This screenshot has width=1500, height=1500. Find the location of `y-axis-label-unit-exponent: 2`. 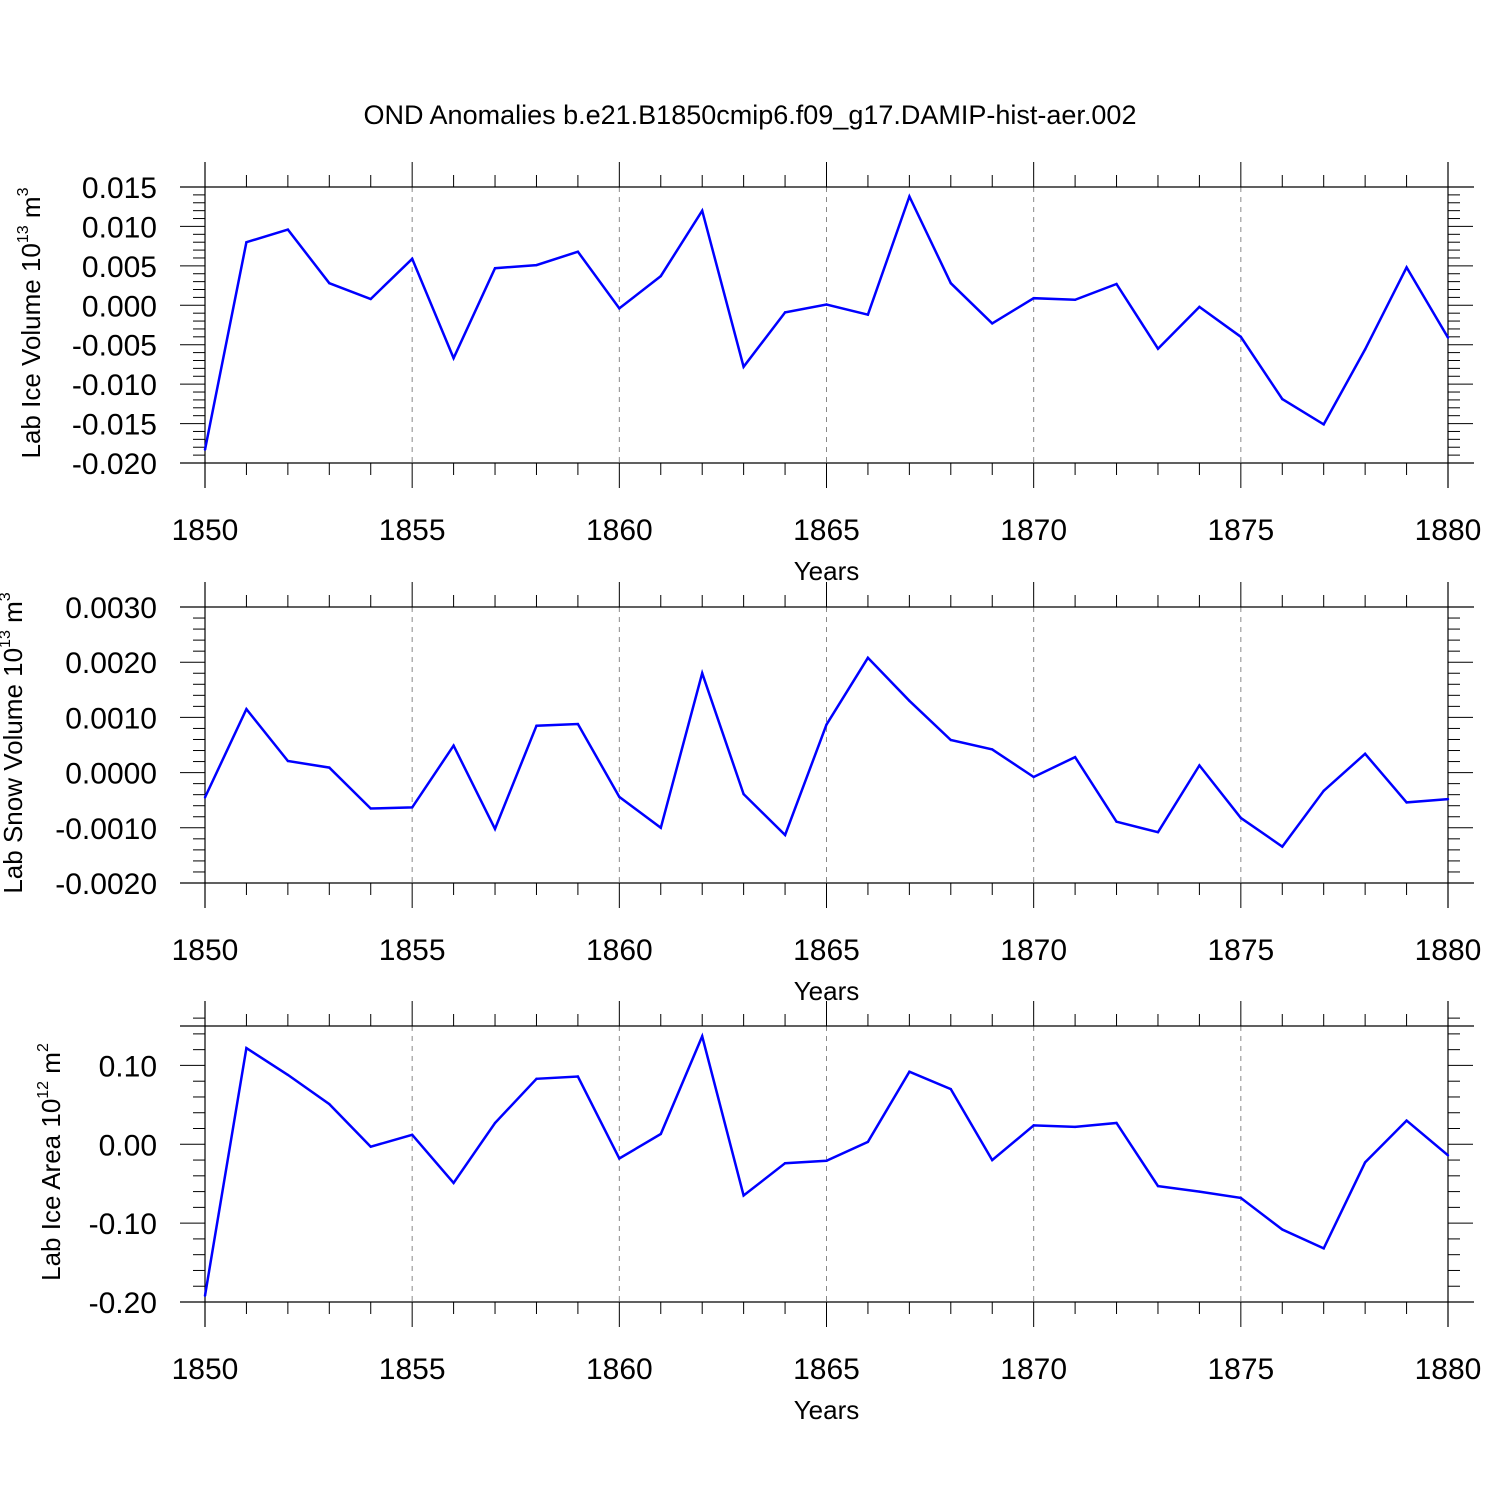

y-axis-label-unit-exponent: 2 is located at coordinates (43, 1047).